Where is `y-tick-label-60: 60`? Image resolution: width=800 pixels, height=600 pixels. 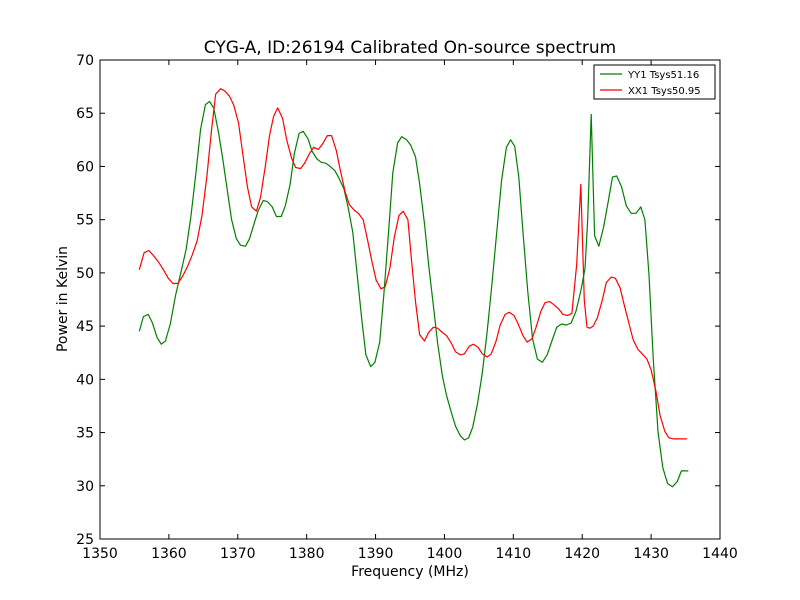 y-tick-label-60: 60 is located at coordinates (85, 167).